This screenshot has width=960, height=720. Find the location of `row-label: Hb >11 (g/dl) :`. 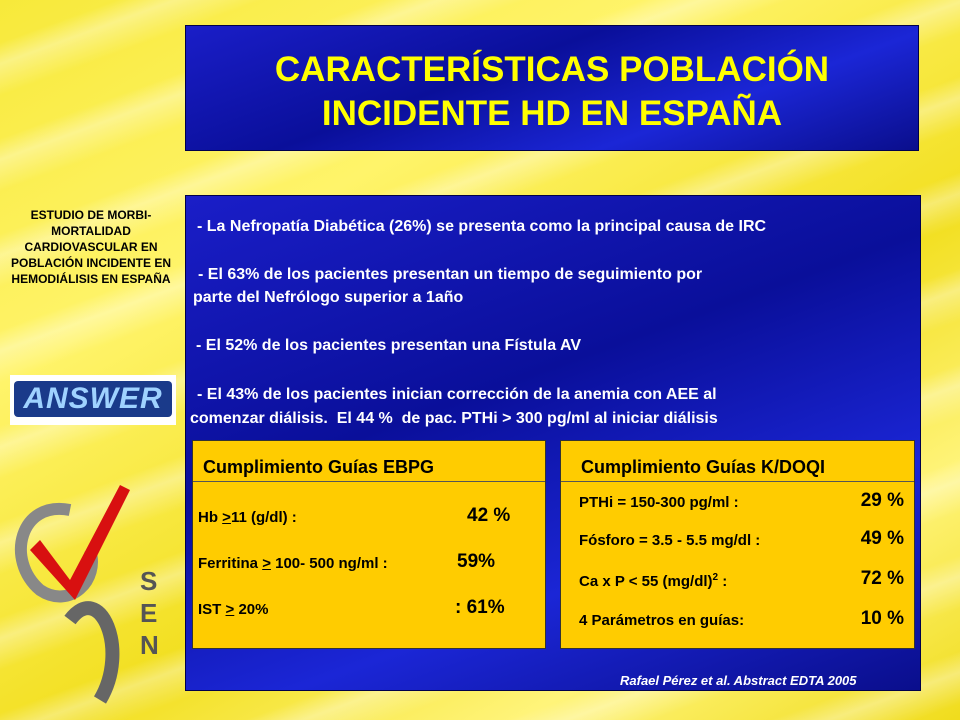

row-label: Hb >11 (g/dl) : is located at coordinates (247, 517).